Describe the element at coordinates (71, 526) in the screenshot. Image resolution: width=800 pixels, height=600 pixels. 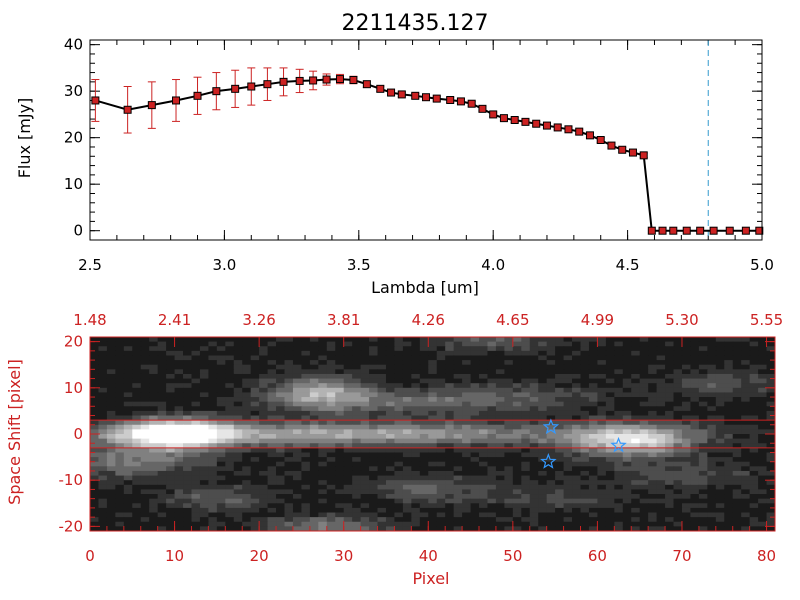
I see `bottom-y-tick-label: -20` at that location.